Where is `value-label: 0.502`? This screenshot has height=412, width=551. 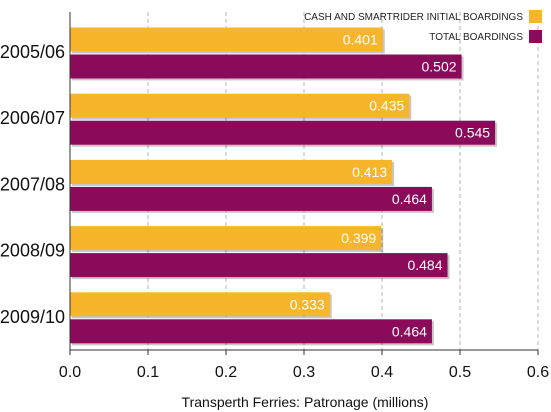
value-label: 0.502 is located at coordinates (439, 67).